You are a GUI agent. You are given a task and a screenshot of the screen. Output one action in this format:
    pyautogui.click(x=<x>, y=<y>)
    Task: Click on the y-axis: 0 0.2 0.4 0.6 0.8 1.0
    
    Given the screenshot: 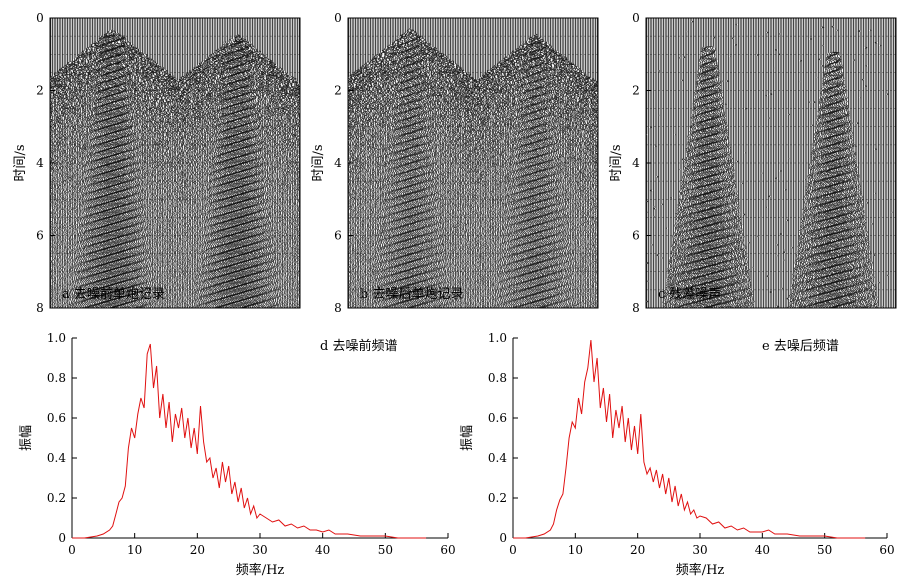 What is the action you would take?
    pyautogui.click(x=62, y=438)
    